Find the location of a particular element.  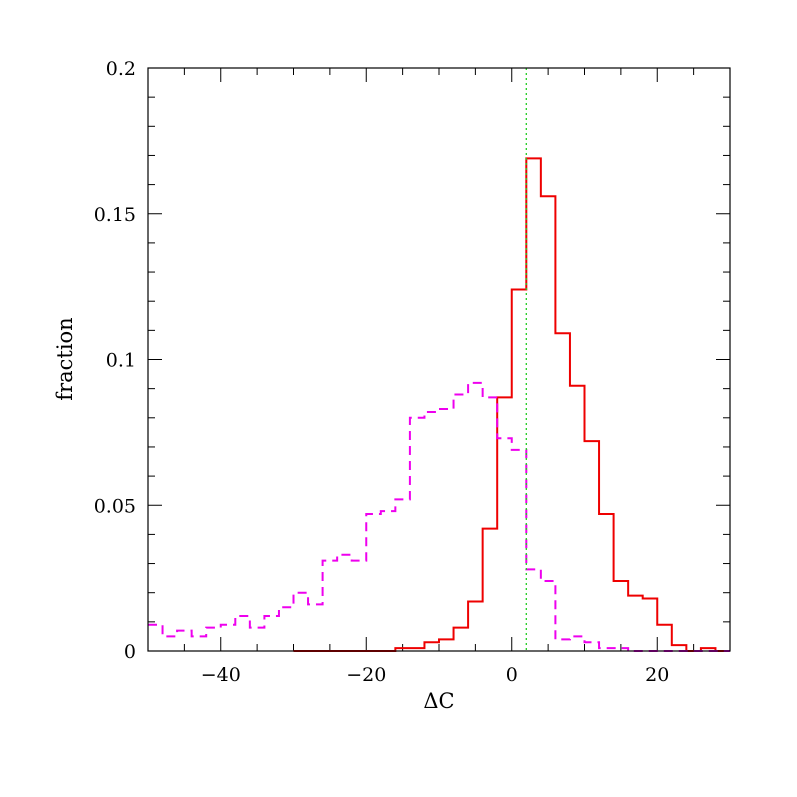

y-tick-label: 0.1 is located at coordinates (121, 361).